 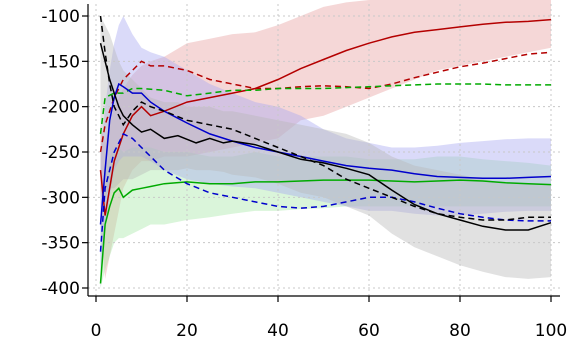 What do you see at coordinates (551, 331) in the screenshot?
I see `x-tick-label: 100` at bounding box center [551, 331].